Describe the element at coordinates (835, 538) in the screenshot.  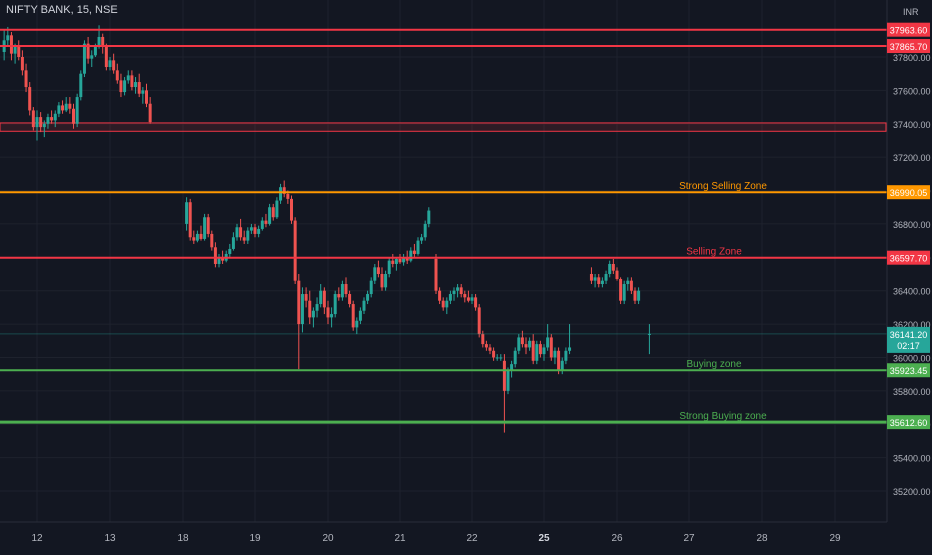
I see `time-tick-label: 29` at that location.